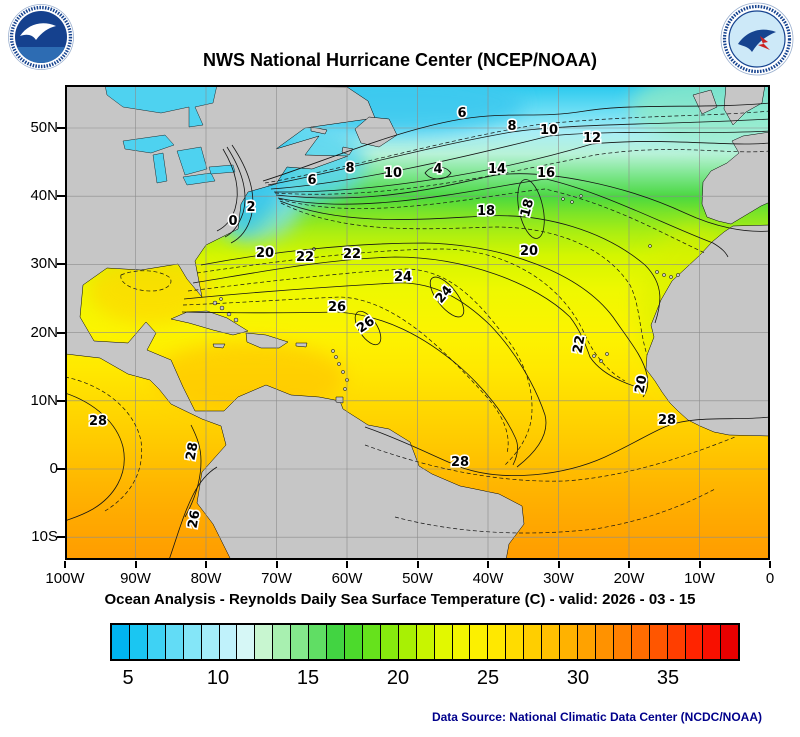 The height and width of the screenshot is (737, 800). Describe the element at coordinates (225, 310) in the screenshot. I see `island-bahamas` at that location.